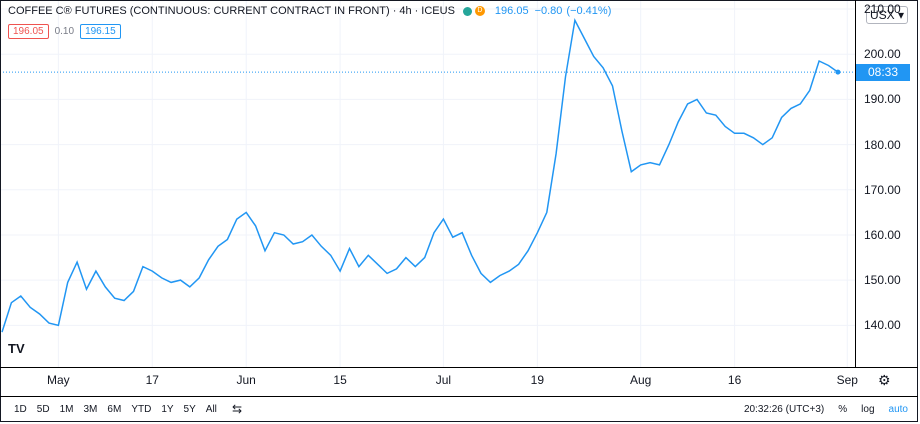 Image resolution: width=920 pixels, height=424 pixels. What do you see at coordinates (340, 380) in the screenshot?
I see `x-tick-label: 15` at bounding box center [340, 380].